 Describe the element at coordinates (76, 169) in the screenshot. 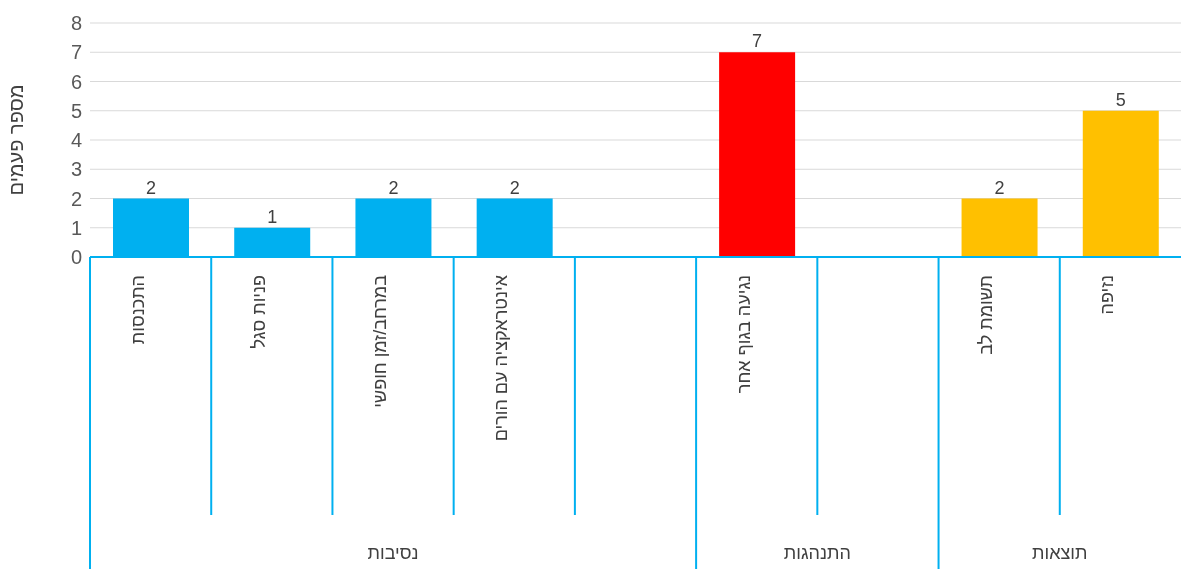

I see `y-tick-label: 3` at that location.